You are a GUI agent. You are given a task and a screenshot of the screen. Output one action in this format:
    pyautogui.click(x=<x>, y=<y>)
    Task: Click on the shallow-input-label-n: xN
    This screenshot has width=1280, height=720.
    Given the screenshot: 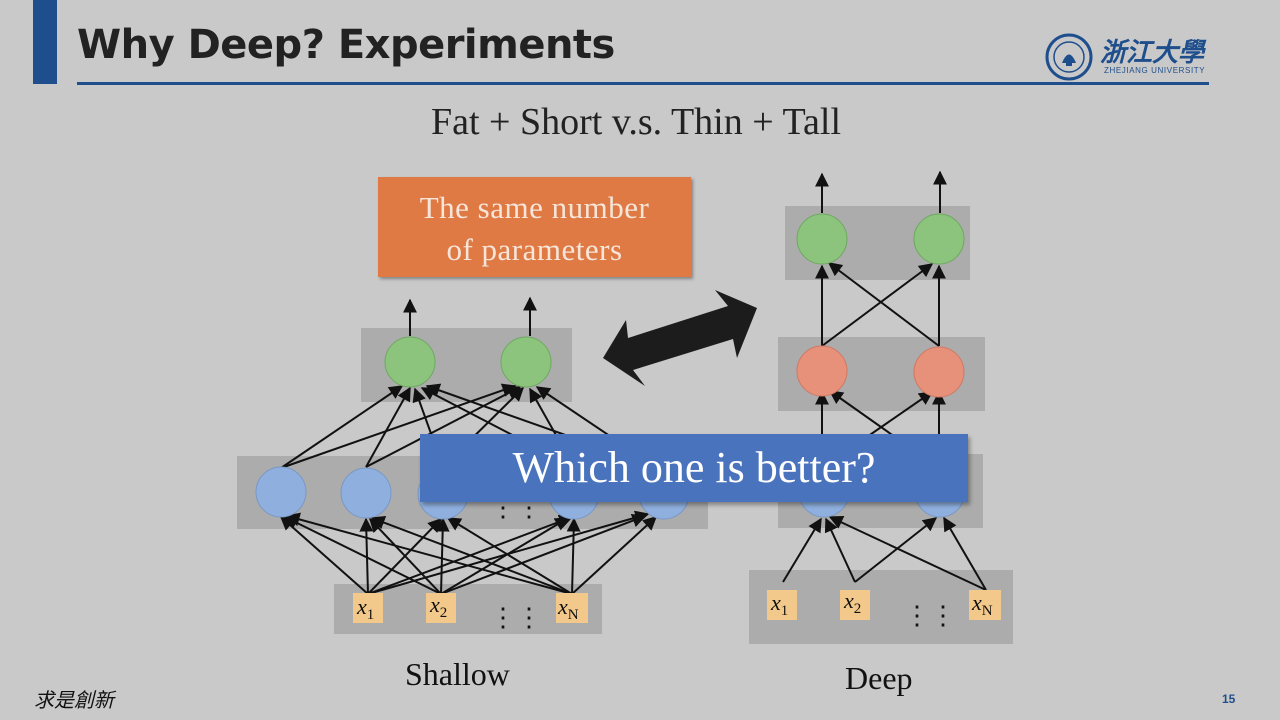 What is the action you would take?
    pyautogui.click(x=568, y=608)
    